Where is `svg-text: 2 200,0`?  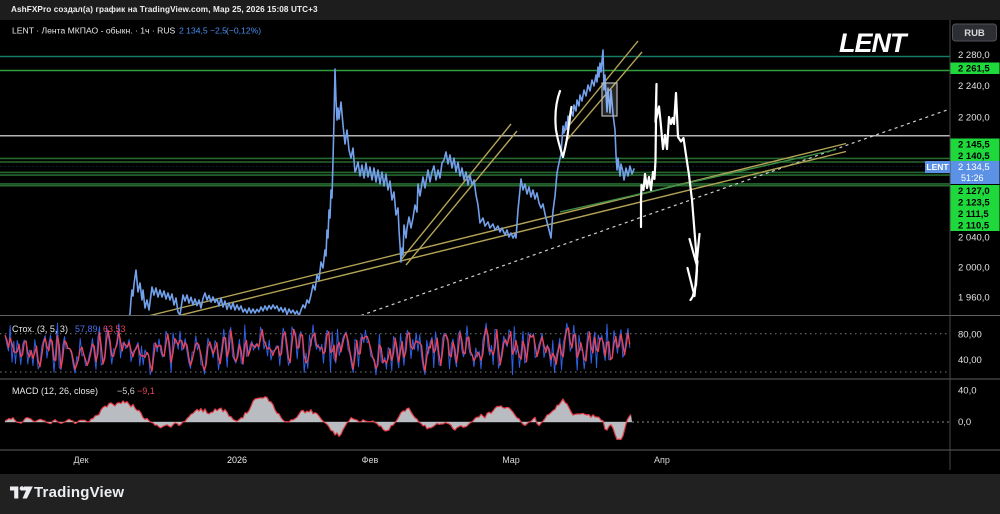
svg-text: 2 200,0 is located at coordinates (974, 118).